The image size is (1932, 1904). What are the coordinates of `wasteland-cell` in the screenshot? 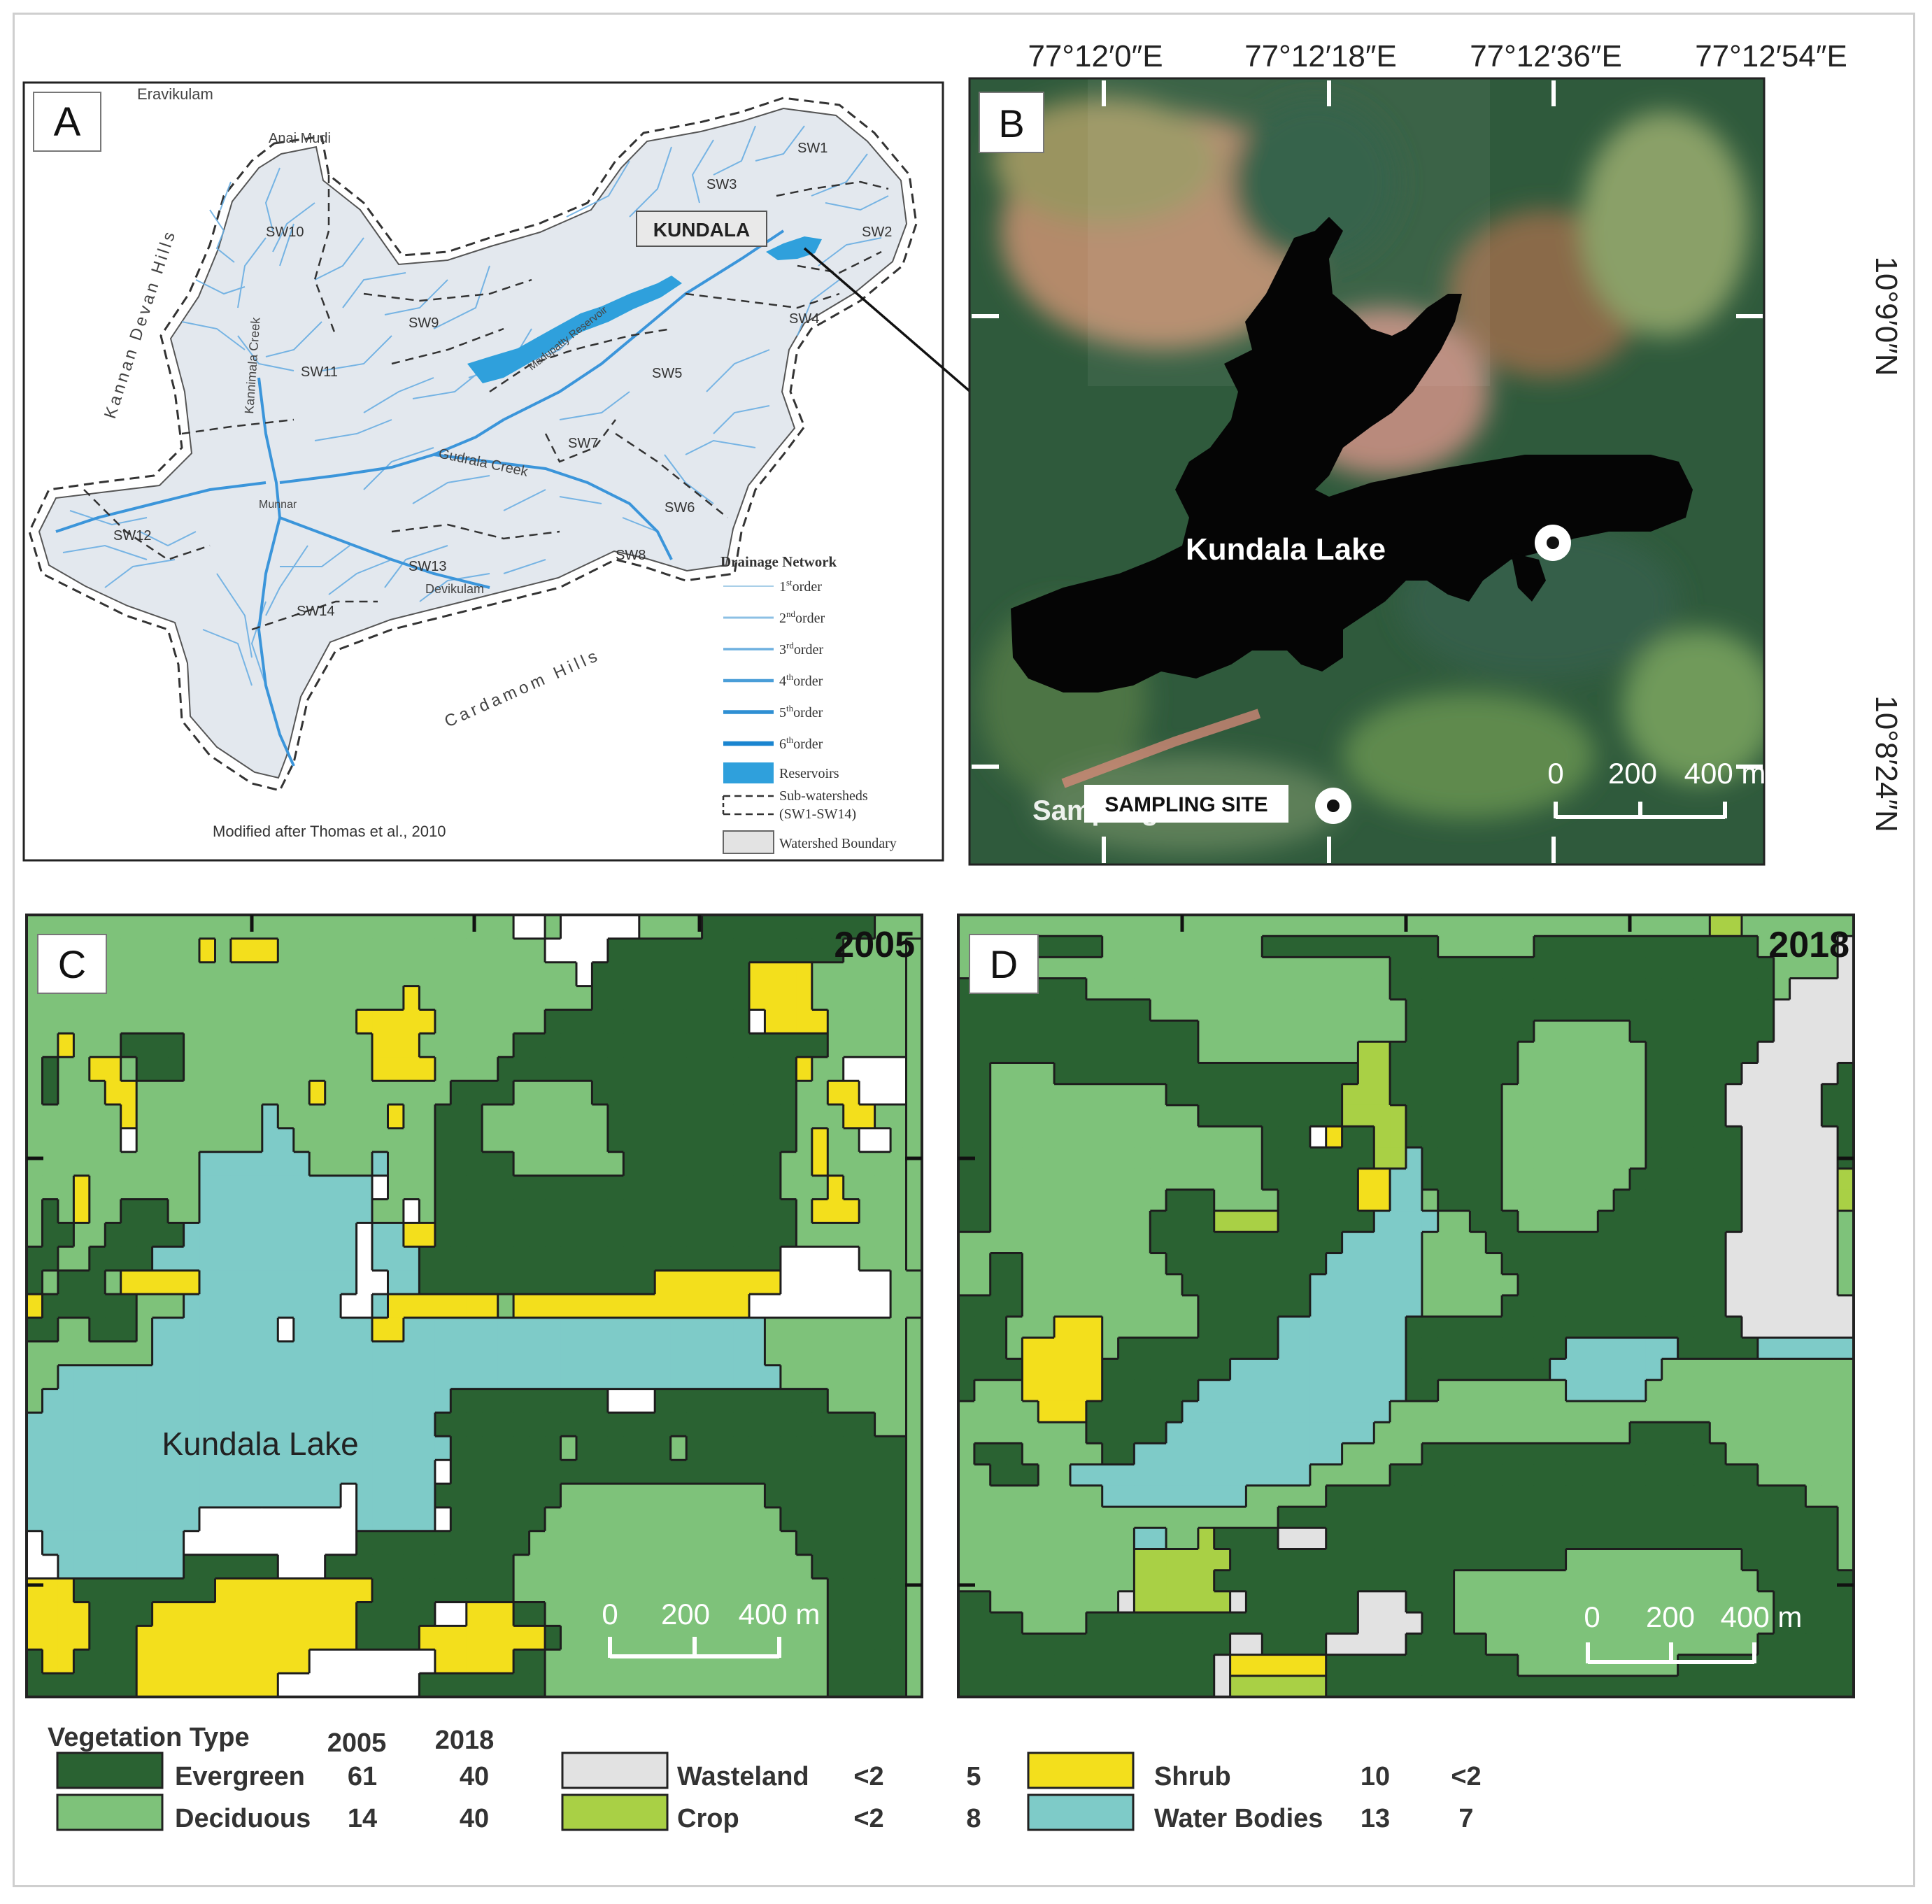 It's located at (1222, 1665).